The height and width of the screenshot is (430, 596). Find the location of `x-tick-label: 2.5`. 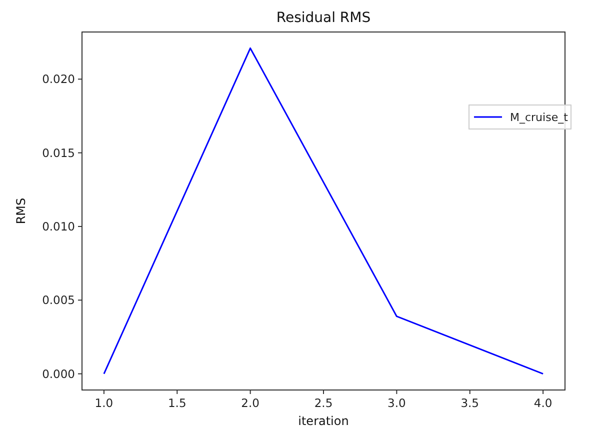

x-tick-label: 2.5 is located at coordinates (323, 403).